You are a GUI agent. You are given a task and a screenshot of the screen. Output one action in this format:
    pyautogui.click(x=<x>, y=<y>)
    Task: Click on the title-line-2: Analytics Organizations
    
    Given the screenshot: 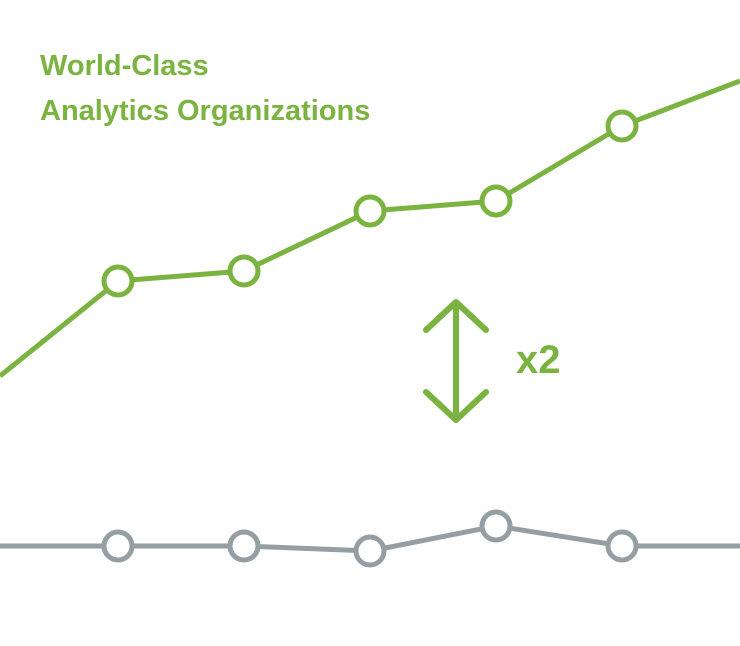 What is the action you would take?
    pyautogui.click(x=205, y=111)
    